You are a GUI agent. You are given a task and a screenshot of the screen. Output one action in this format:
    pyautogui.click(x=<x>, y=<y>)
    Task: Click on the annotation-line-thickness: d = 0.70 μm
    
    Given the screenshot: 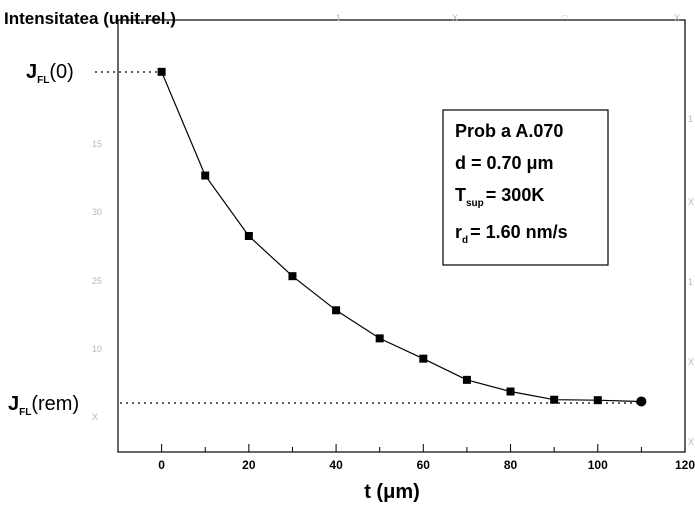 What is the action you would take?
    pyautogui.click(x=504, y=163)
    